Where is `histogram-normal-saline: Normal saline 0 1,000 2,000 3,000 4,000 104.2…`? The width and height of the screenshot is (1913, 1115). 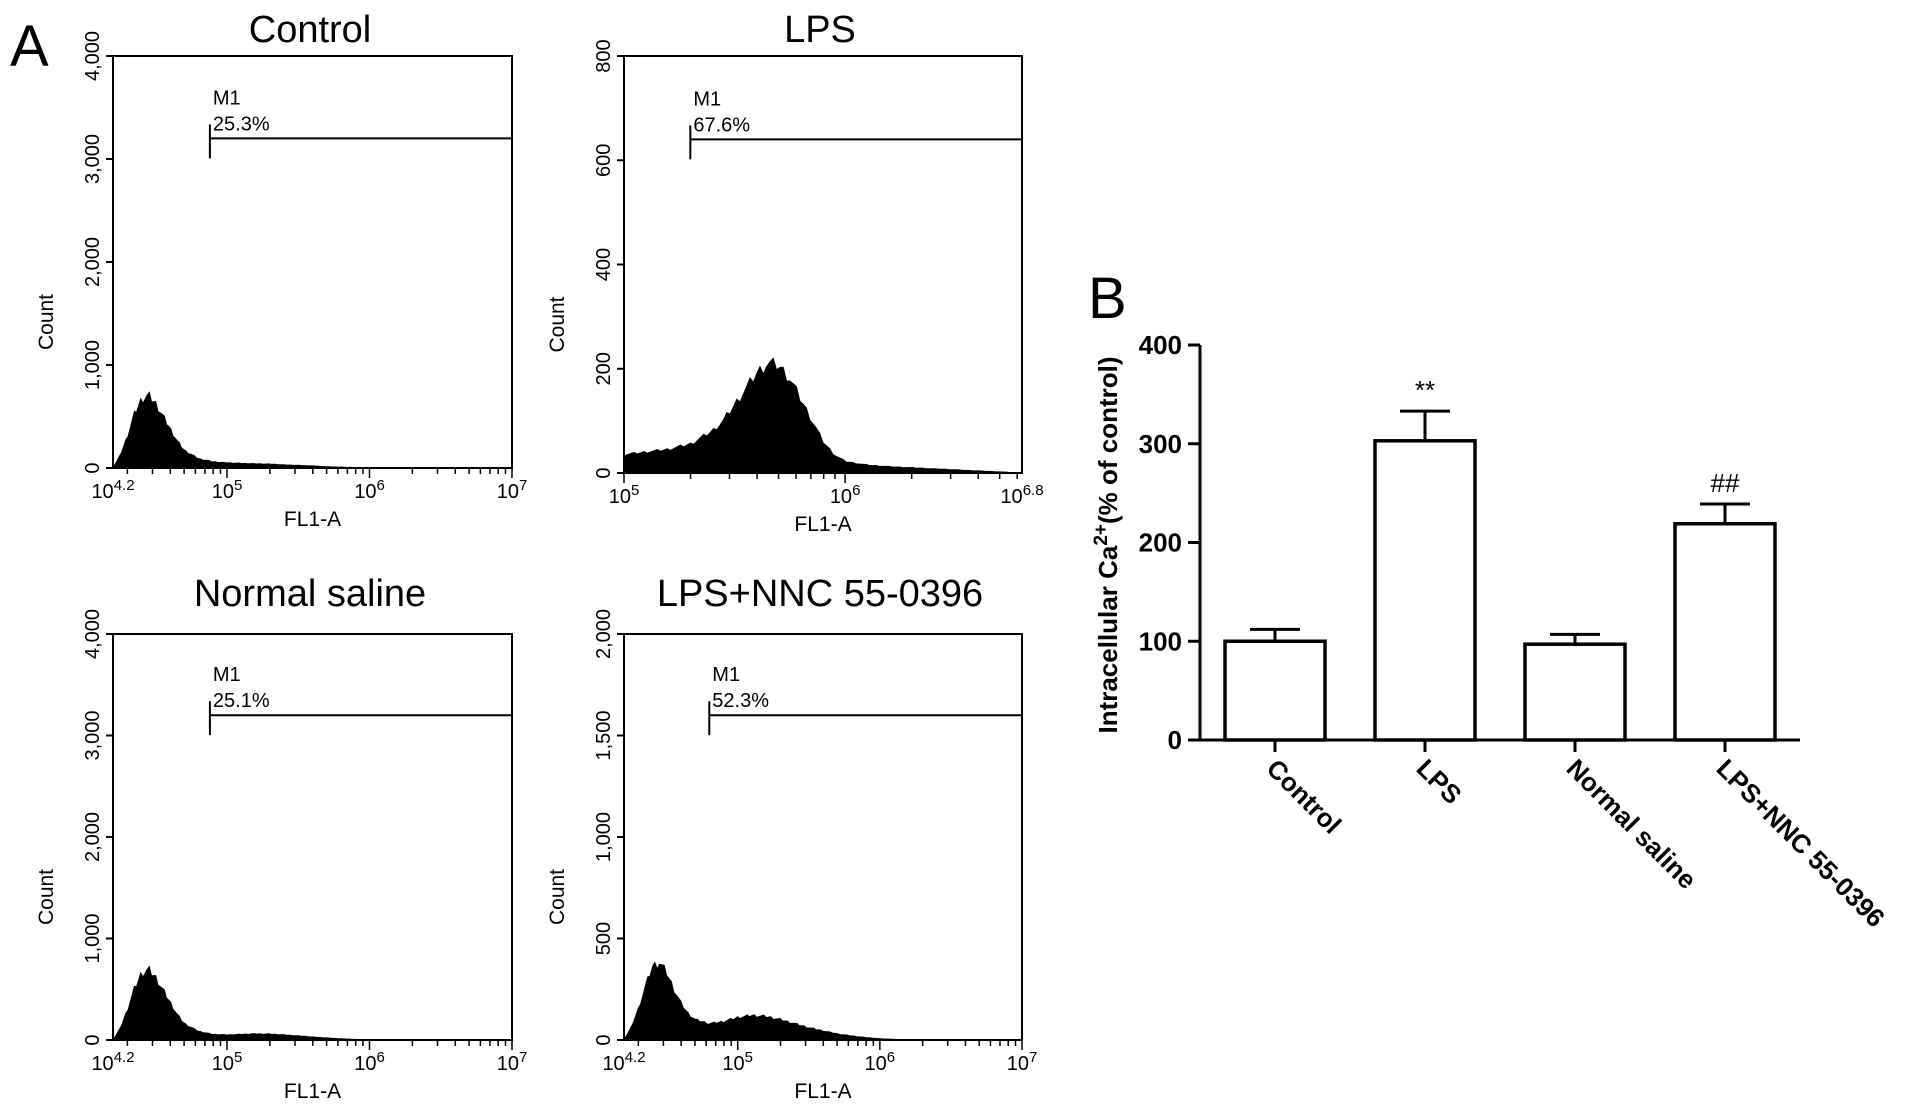
histogram-normal-saline: Normal saline 0 1,000 2,000 3,000 4,000 104.2… is located at coordinates (281, 838).